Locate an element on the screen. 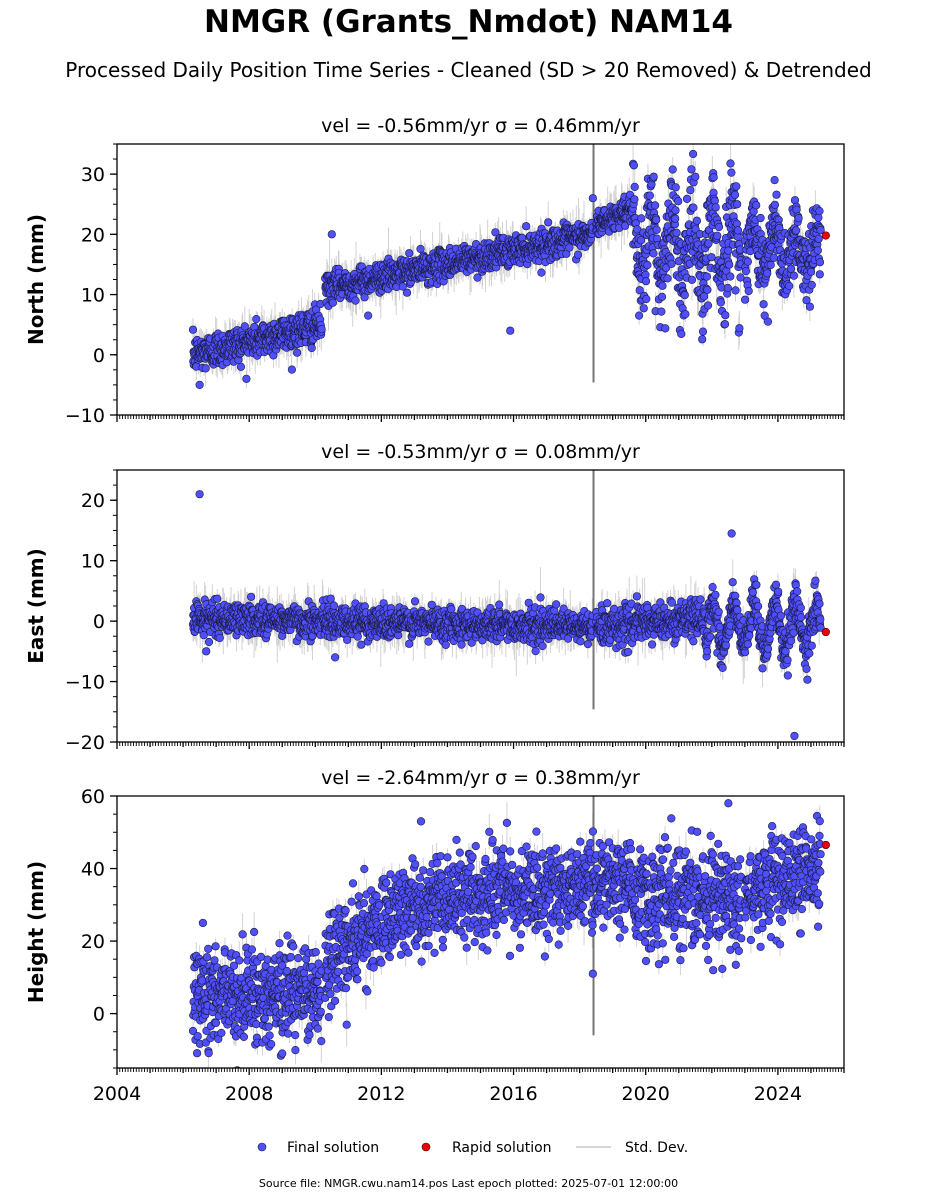  rapid-point is located at coordinates (825, 235).